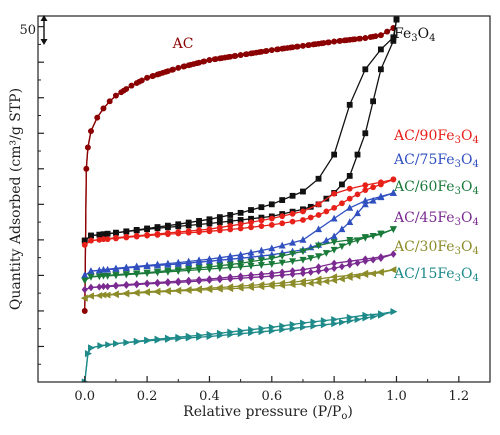  What do you see at coordinates (209, 396) in the screenshot?
I see `x-tick-label: 0.4` at bounding box center [209, 396].